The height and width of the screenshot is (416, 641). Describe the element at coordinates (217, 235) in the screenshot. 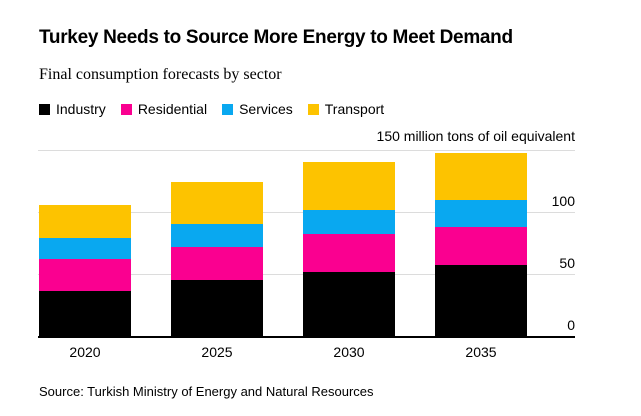

I see `bar-segment-2025-services` at that location.